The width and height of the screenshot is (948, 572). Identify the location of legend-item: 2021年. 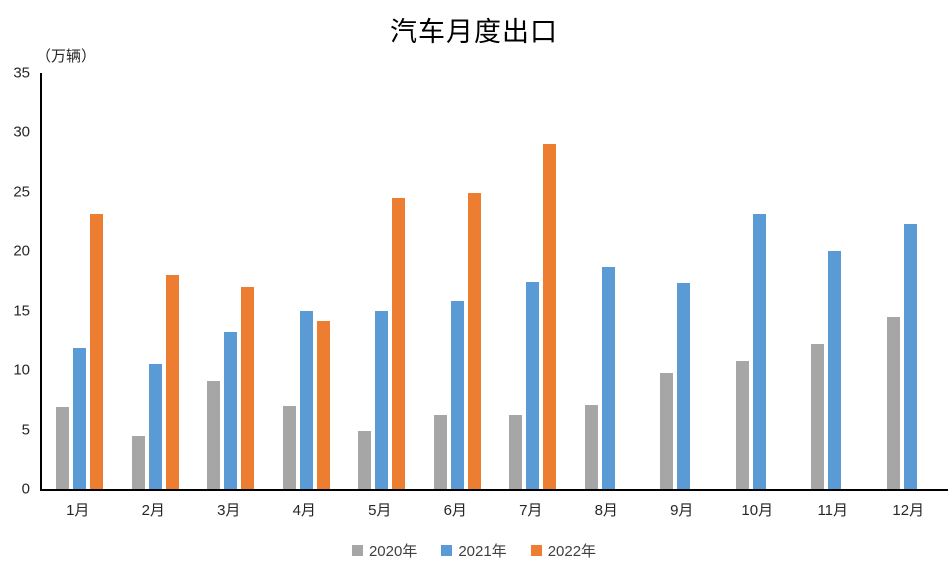
(474, 550).